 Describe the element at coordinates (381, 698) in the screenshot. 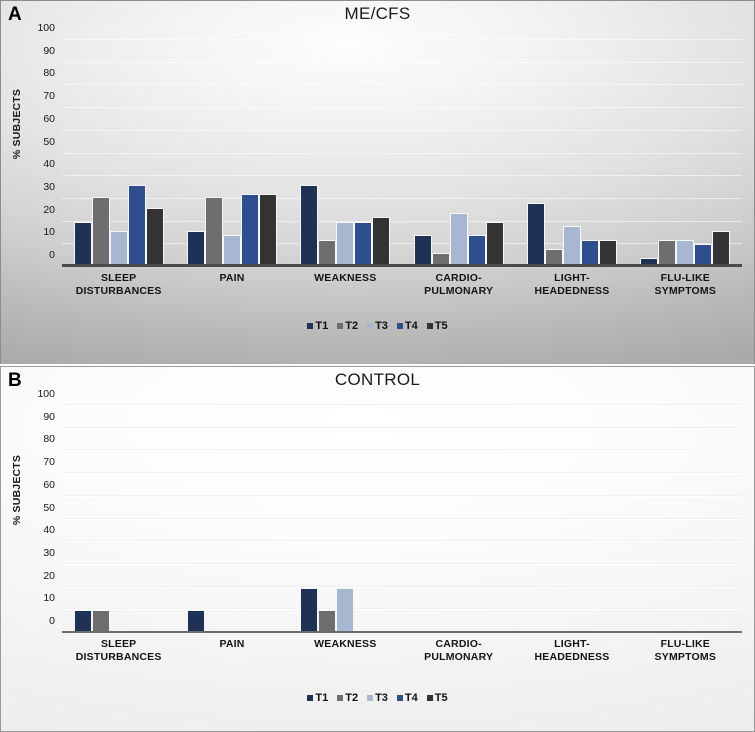

I see `legend-label: T3` at that location.